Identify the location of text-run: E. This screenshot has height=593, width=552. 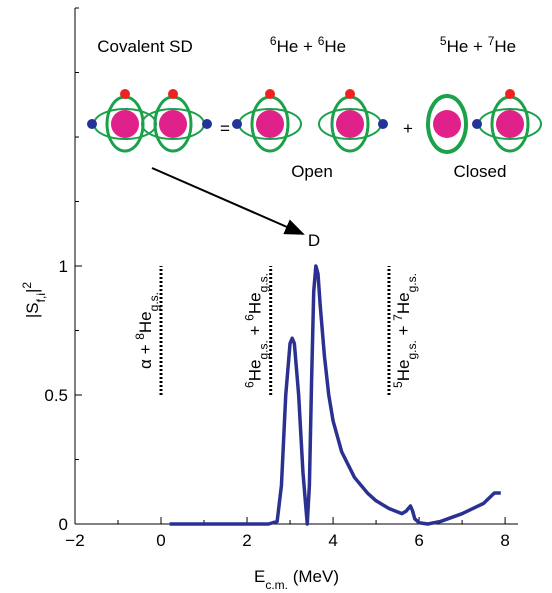
(259, 576).